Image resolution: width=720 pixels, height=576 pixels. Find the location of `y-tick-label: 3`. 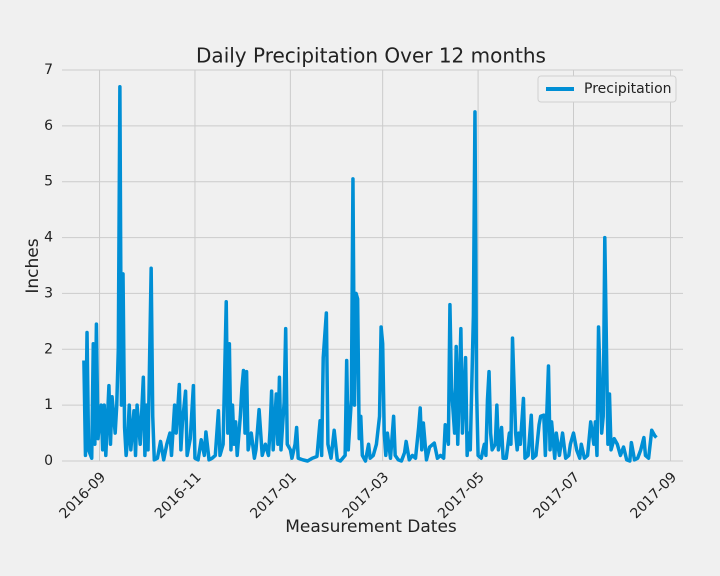

y-tick-label: 3 is located at coordinates (48, 293).